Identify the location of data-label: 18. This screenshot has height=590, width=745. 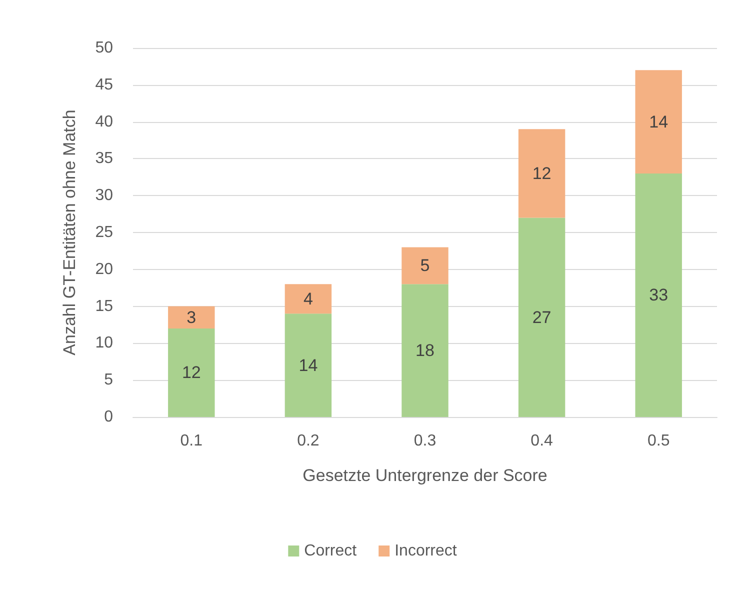
(425, 350).